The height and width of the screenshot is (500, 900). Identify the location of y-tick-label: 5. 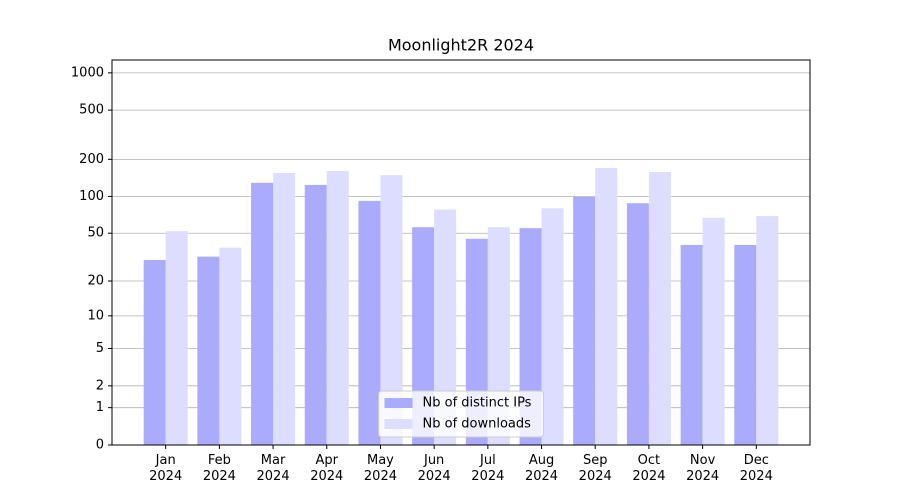
(100, 348).